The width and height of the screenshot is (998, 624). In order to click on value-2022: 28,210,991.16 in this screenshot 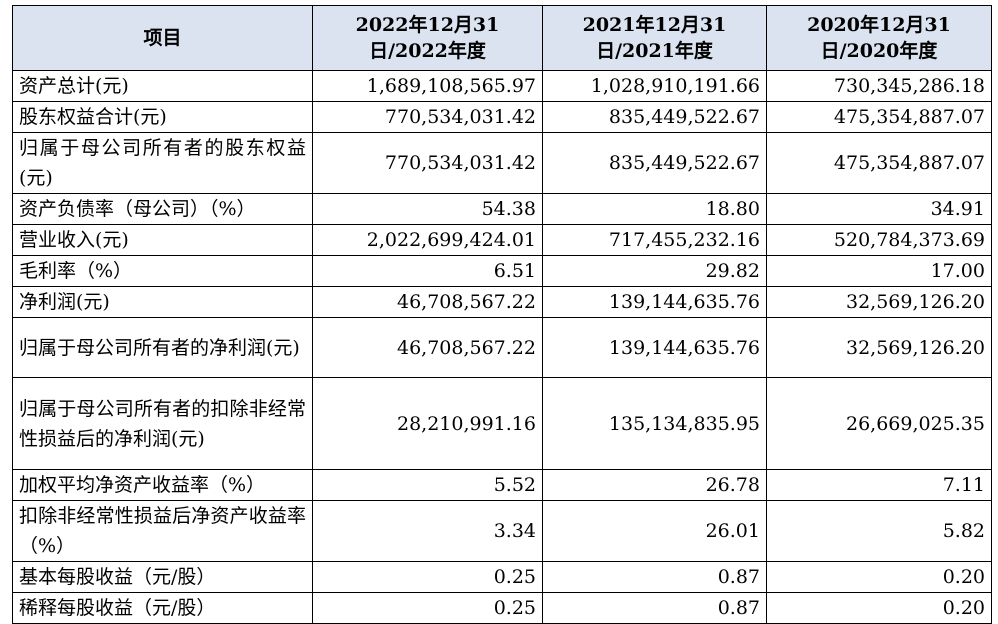, I will do `click(427, 423)`.